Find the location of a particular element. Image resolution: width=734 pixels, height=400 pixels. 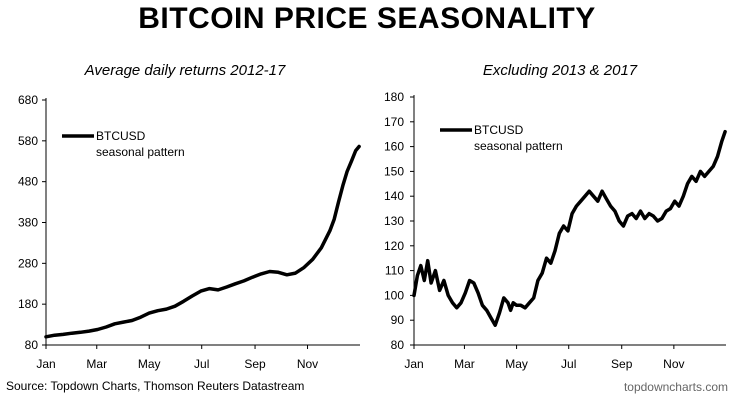

site-credit: topdowncharts.com is located at coordinates (675, 387).